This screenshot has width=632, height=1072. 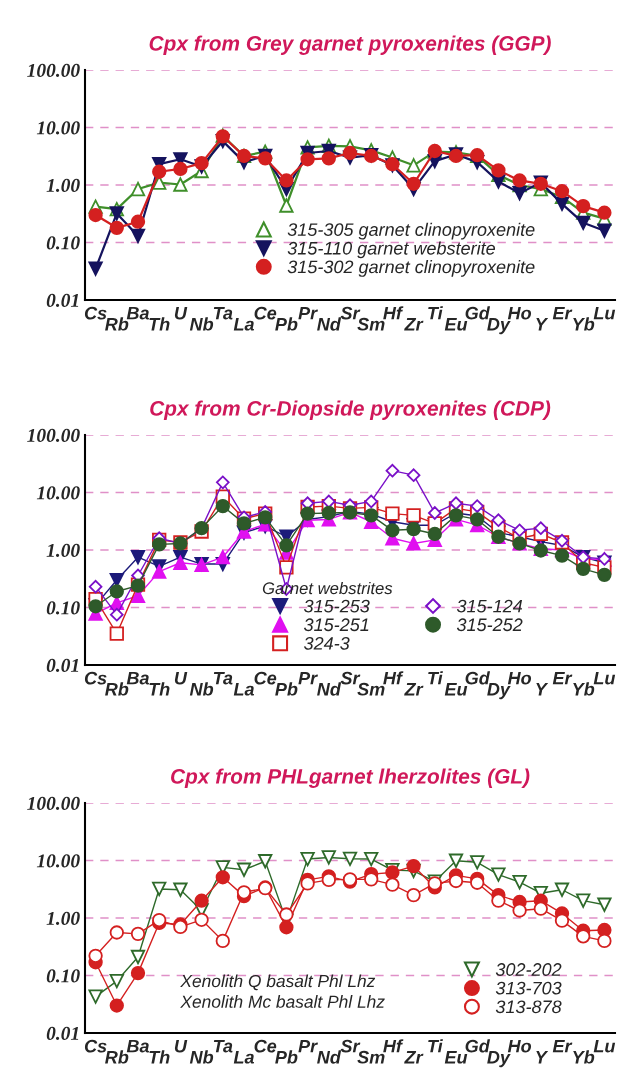 What do you see at coordinates (350, 45) in the screenshot?
I see `chart-title: Cpx from Grey garnet pyroxenites (GGP)` at bounding box center [350, 45].